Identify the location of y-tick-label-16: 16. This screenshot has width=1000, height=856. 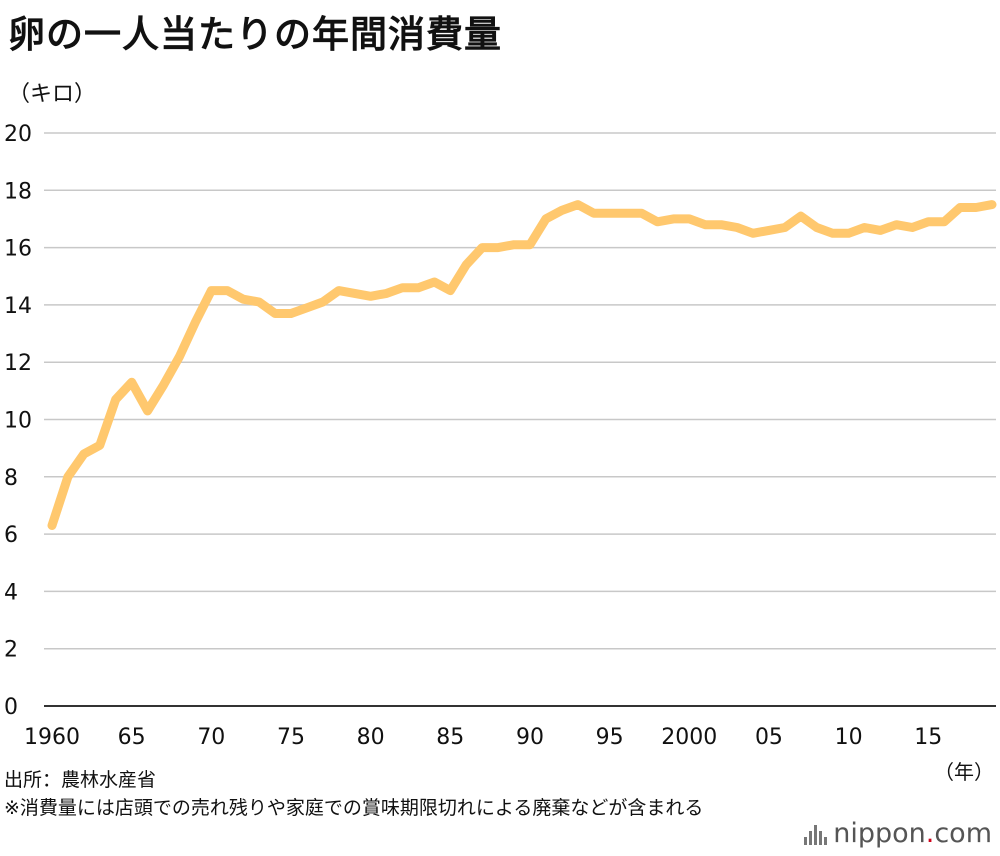
(18, 249).